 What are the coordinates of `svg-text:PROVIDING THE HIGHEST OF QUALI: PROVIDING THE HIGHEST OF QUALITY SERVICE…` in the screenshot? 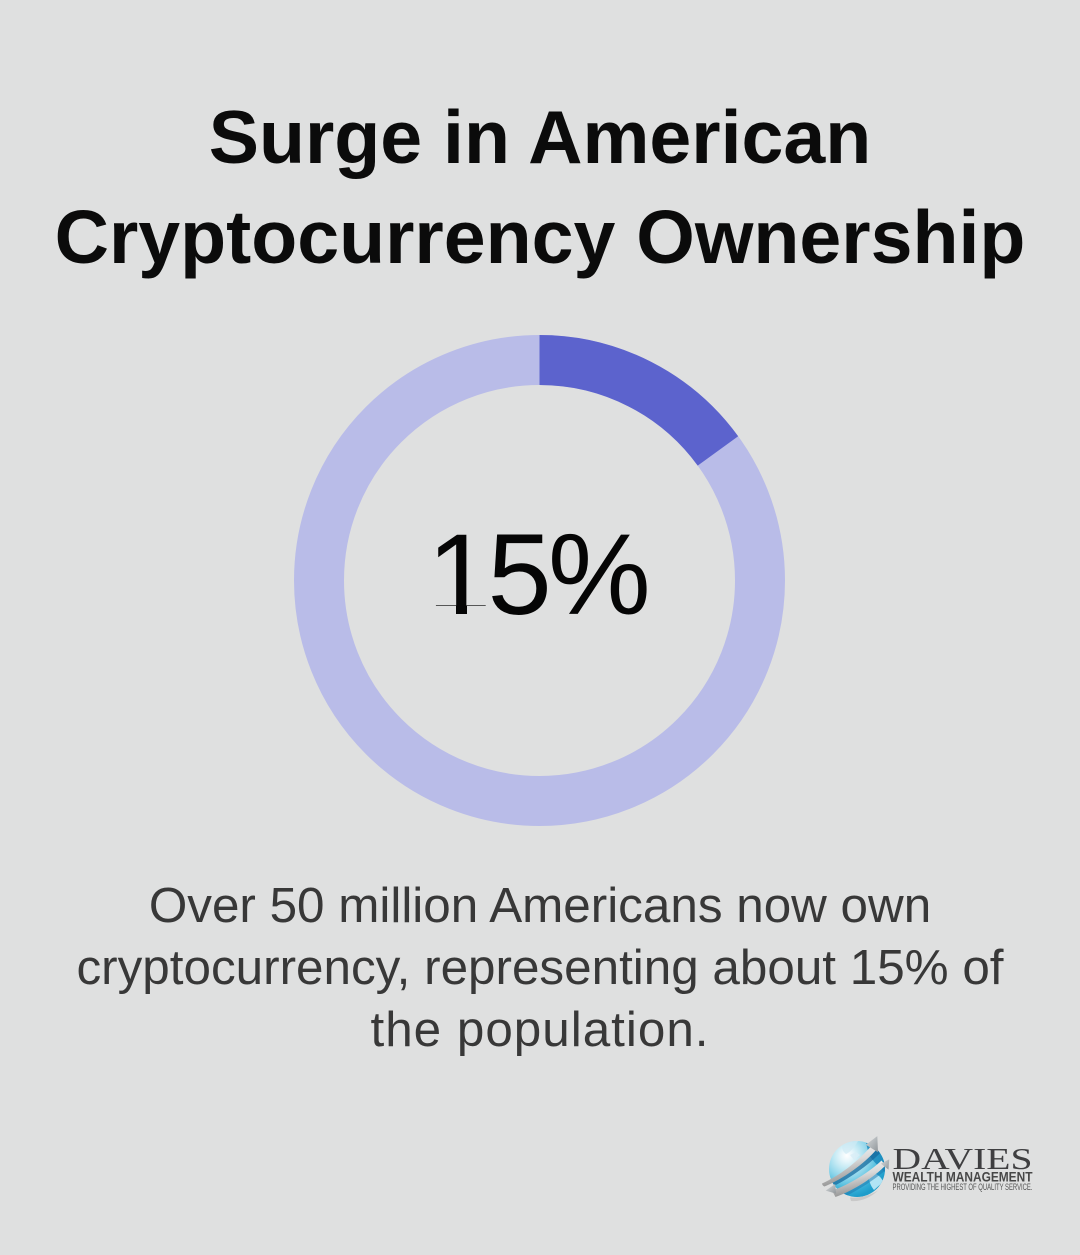 It's located at (963, 1186).